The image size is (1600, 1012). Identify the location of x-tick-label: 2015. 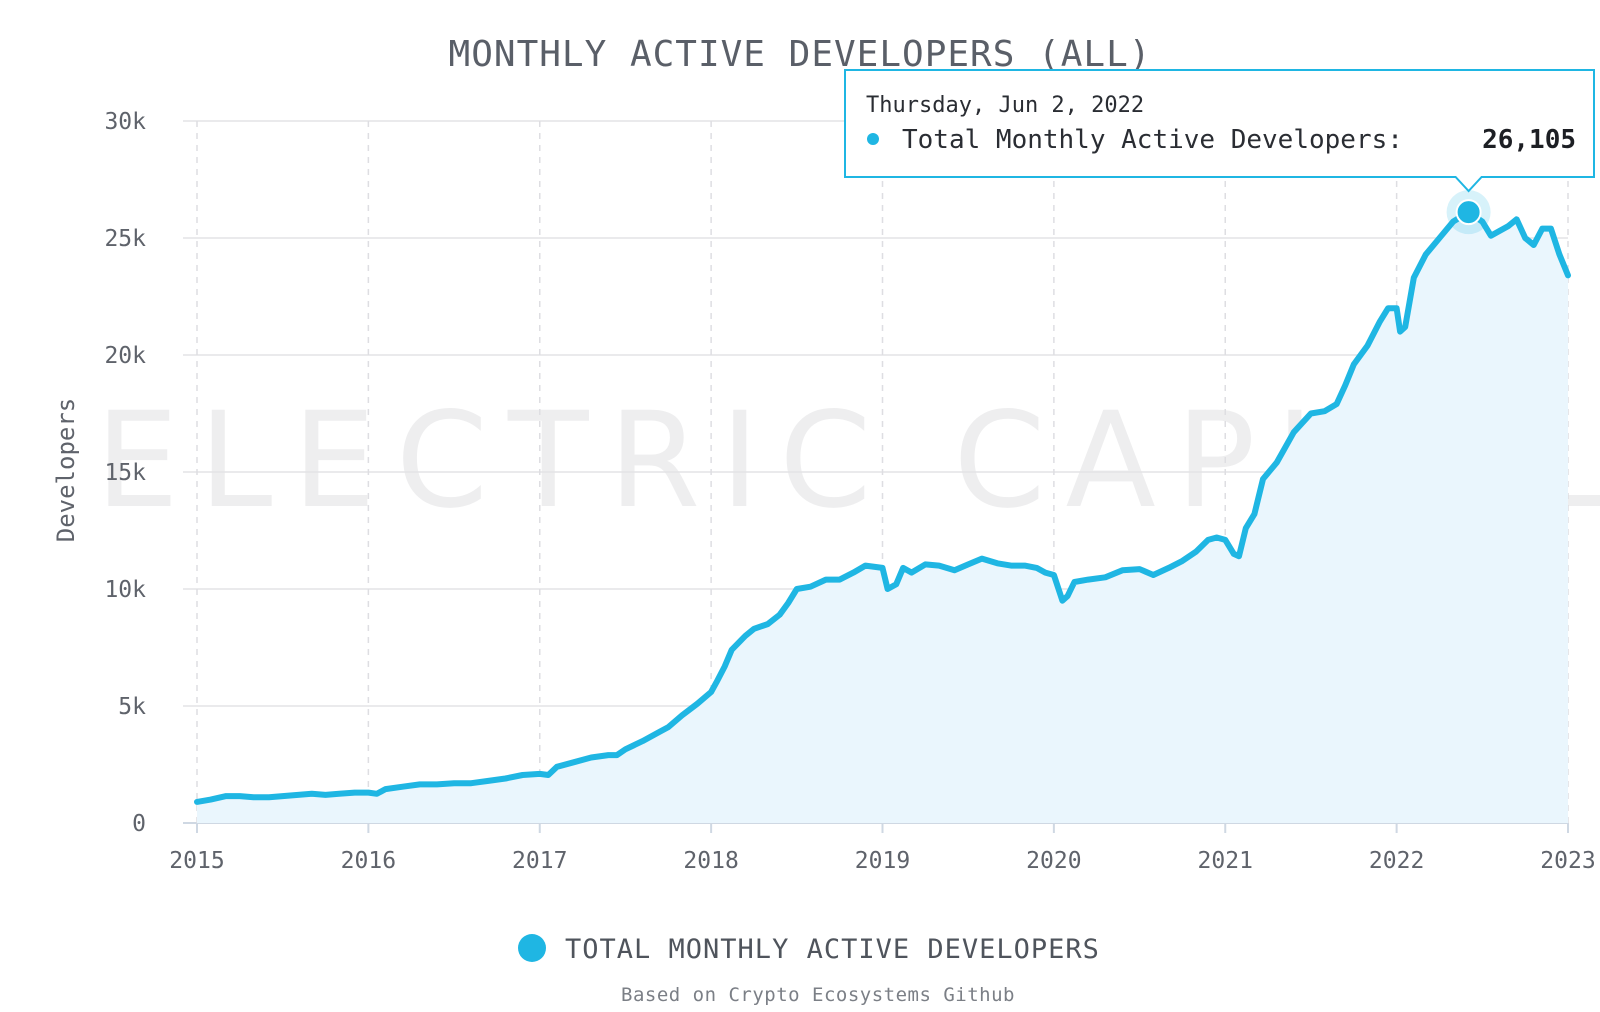
(196, 861).